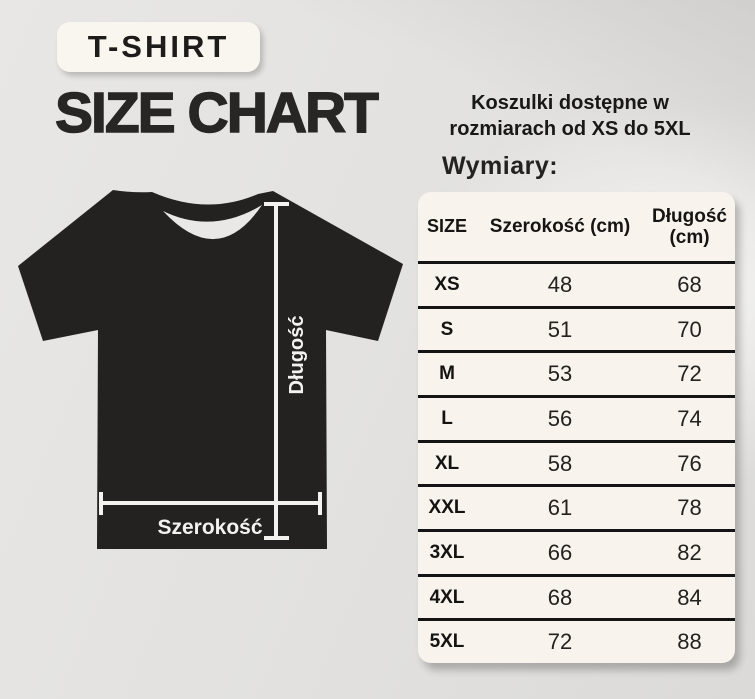 Image resolution: width=755 pixels, height=699 pixels. What do you see at coordinates (689, 508) in the screenshot?
I see `value-cell: 78` at bounding box center [689, 508].